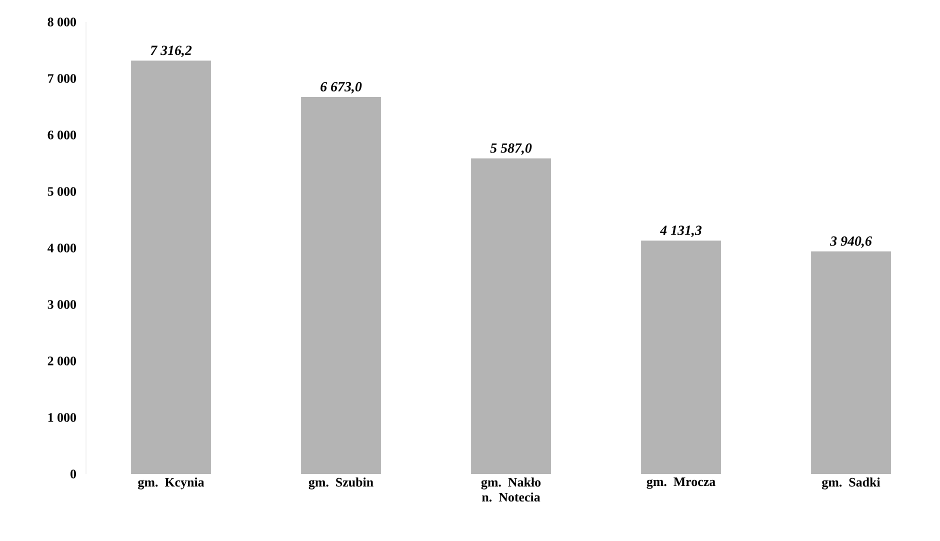 Image resolution: width=940 pixels, height=541 pixels. I want to click on data-label: 5 587,0, so click(511, 149).